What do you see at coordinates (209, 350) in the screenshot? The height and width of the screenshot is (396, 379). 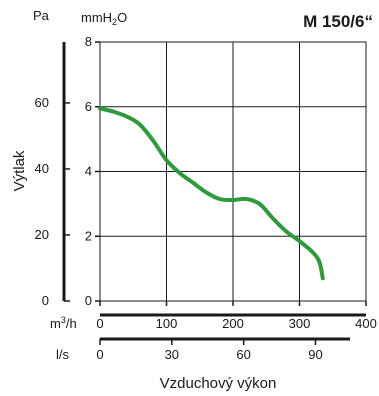 I see `ls-tick-labels: 0 30 60 90` at bounding box center [209, 350].